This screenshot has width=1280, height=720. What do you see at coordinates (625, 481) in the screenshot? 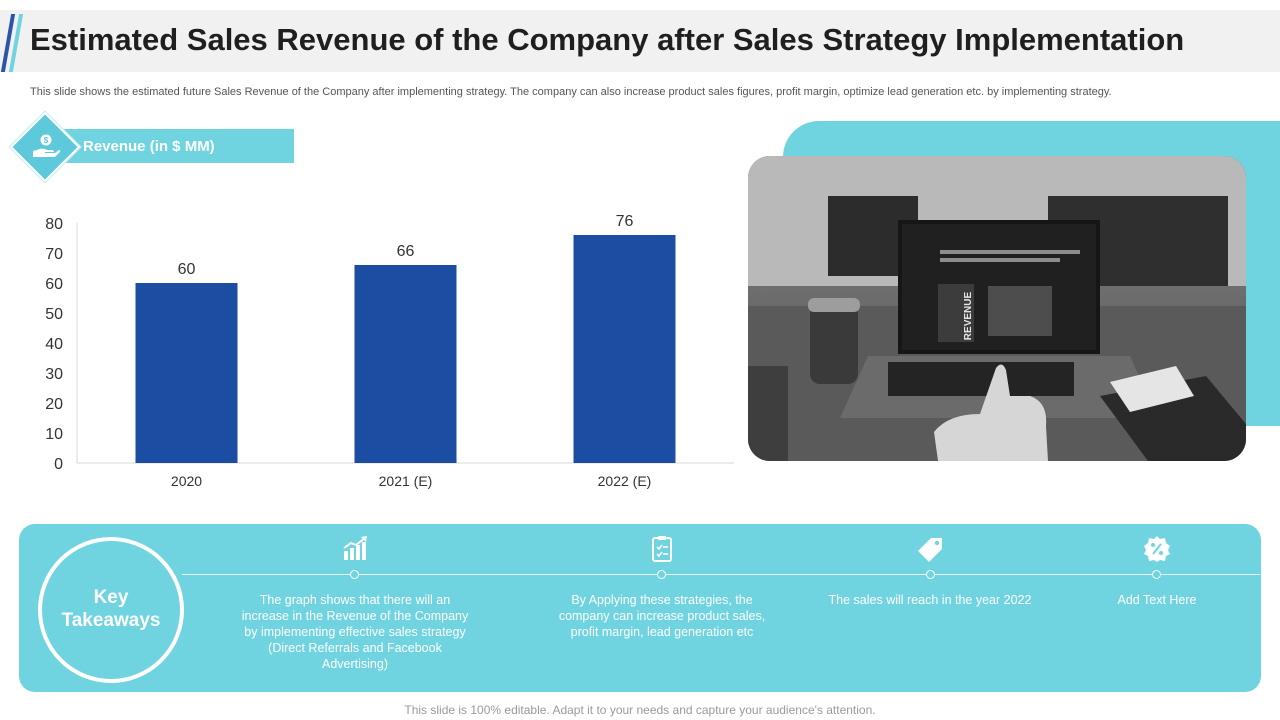
I see `x-tick-label: 2022 (E)` at bounding box center [625, 481].